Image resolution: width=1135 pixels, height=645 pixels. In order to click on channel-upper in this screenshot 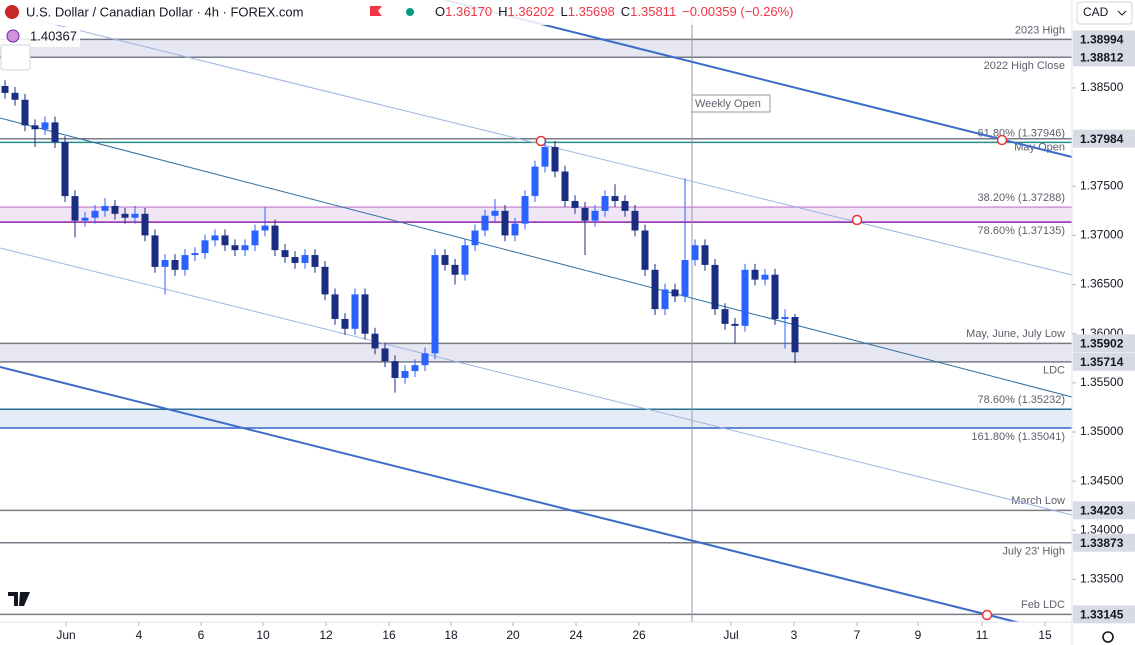, I will do `click(758, 79)`.